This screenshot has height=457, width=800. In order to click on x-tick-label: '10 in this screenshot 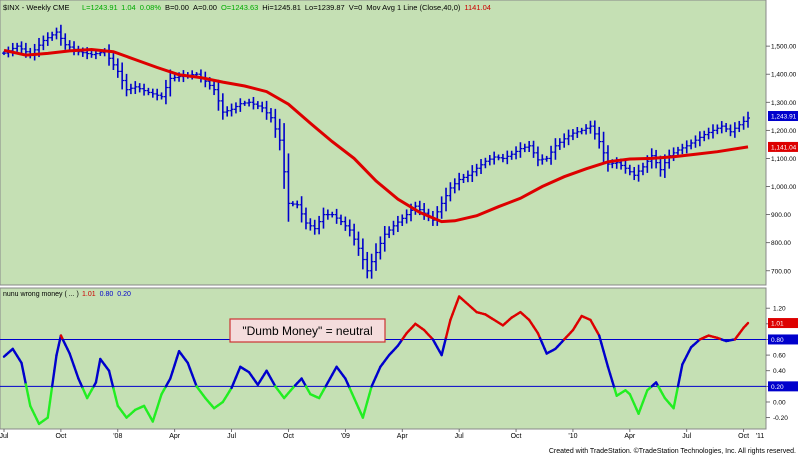, I will do `click(572, 436)`.